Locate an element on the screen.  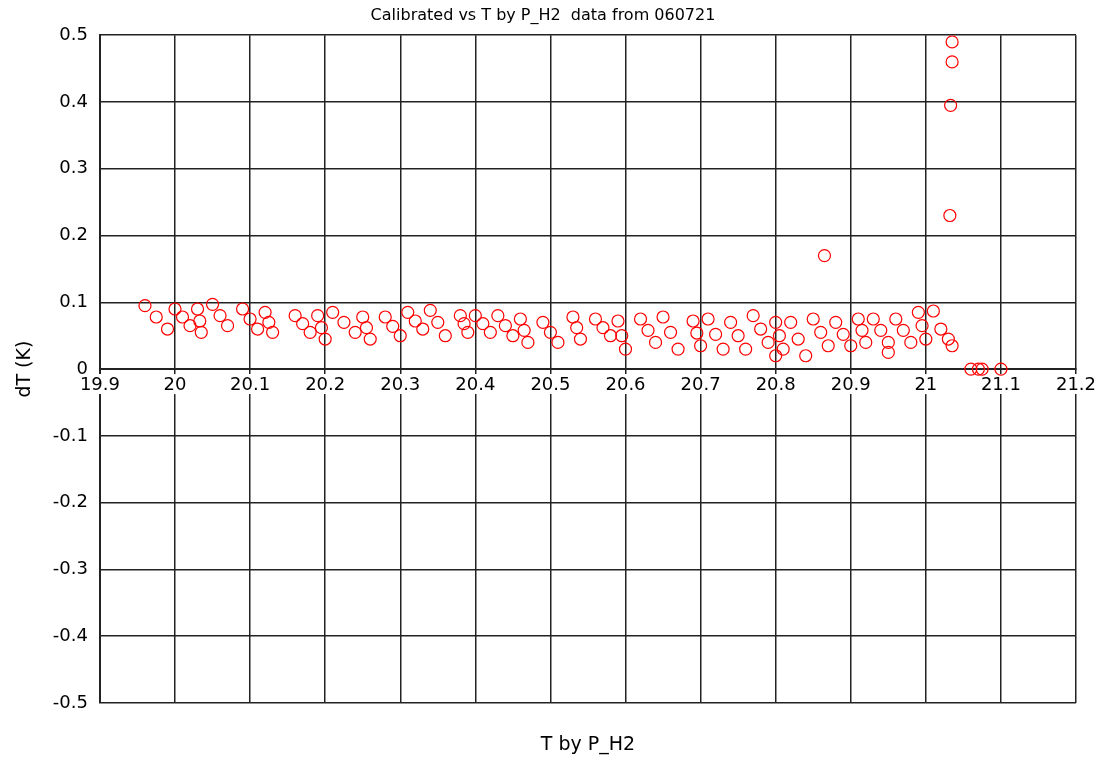
x-tick-label: 20.7 is located at coordinates (700, 383).